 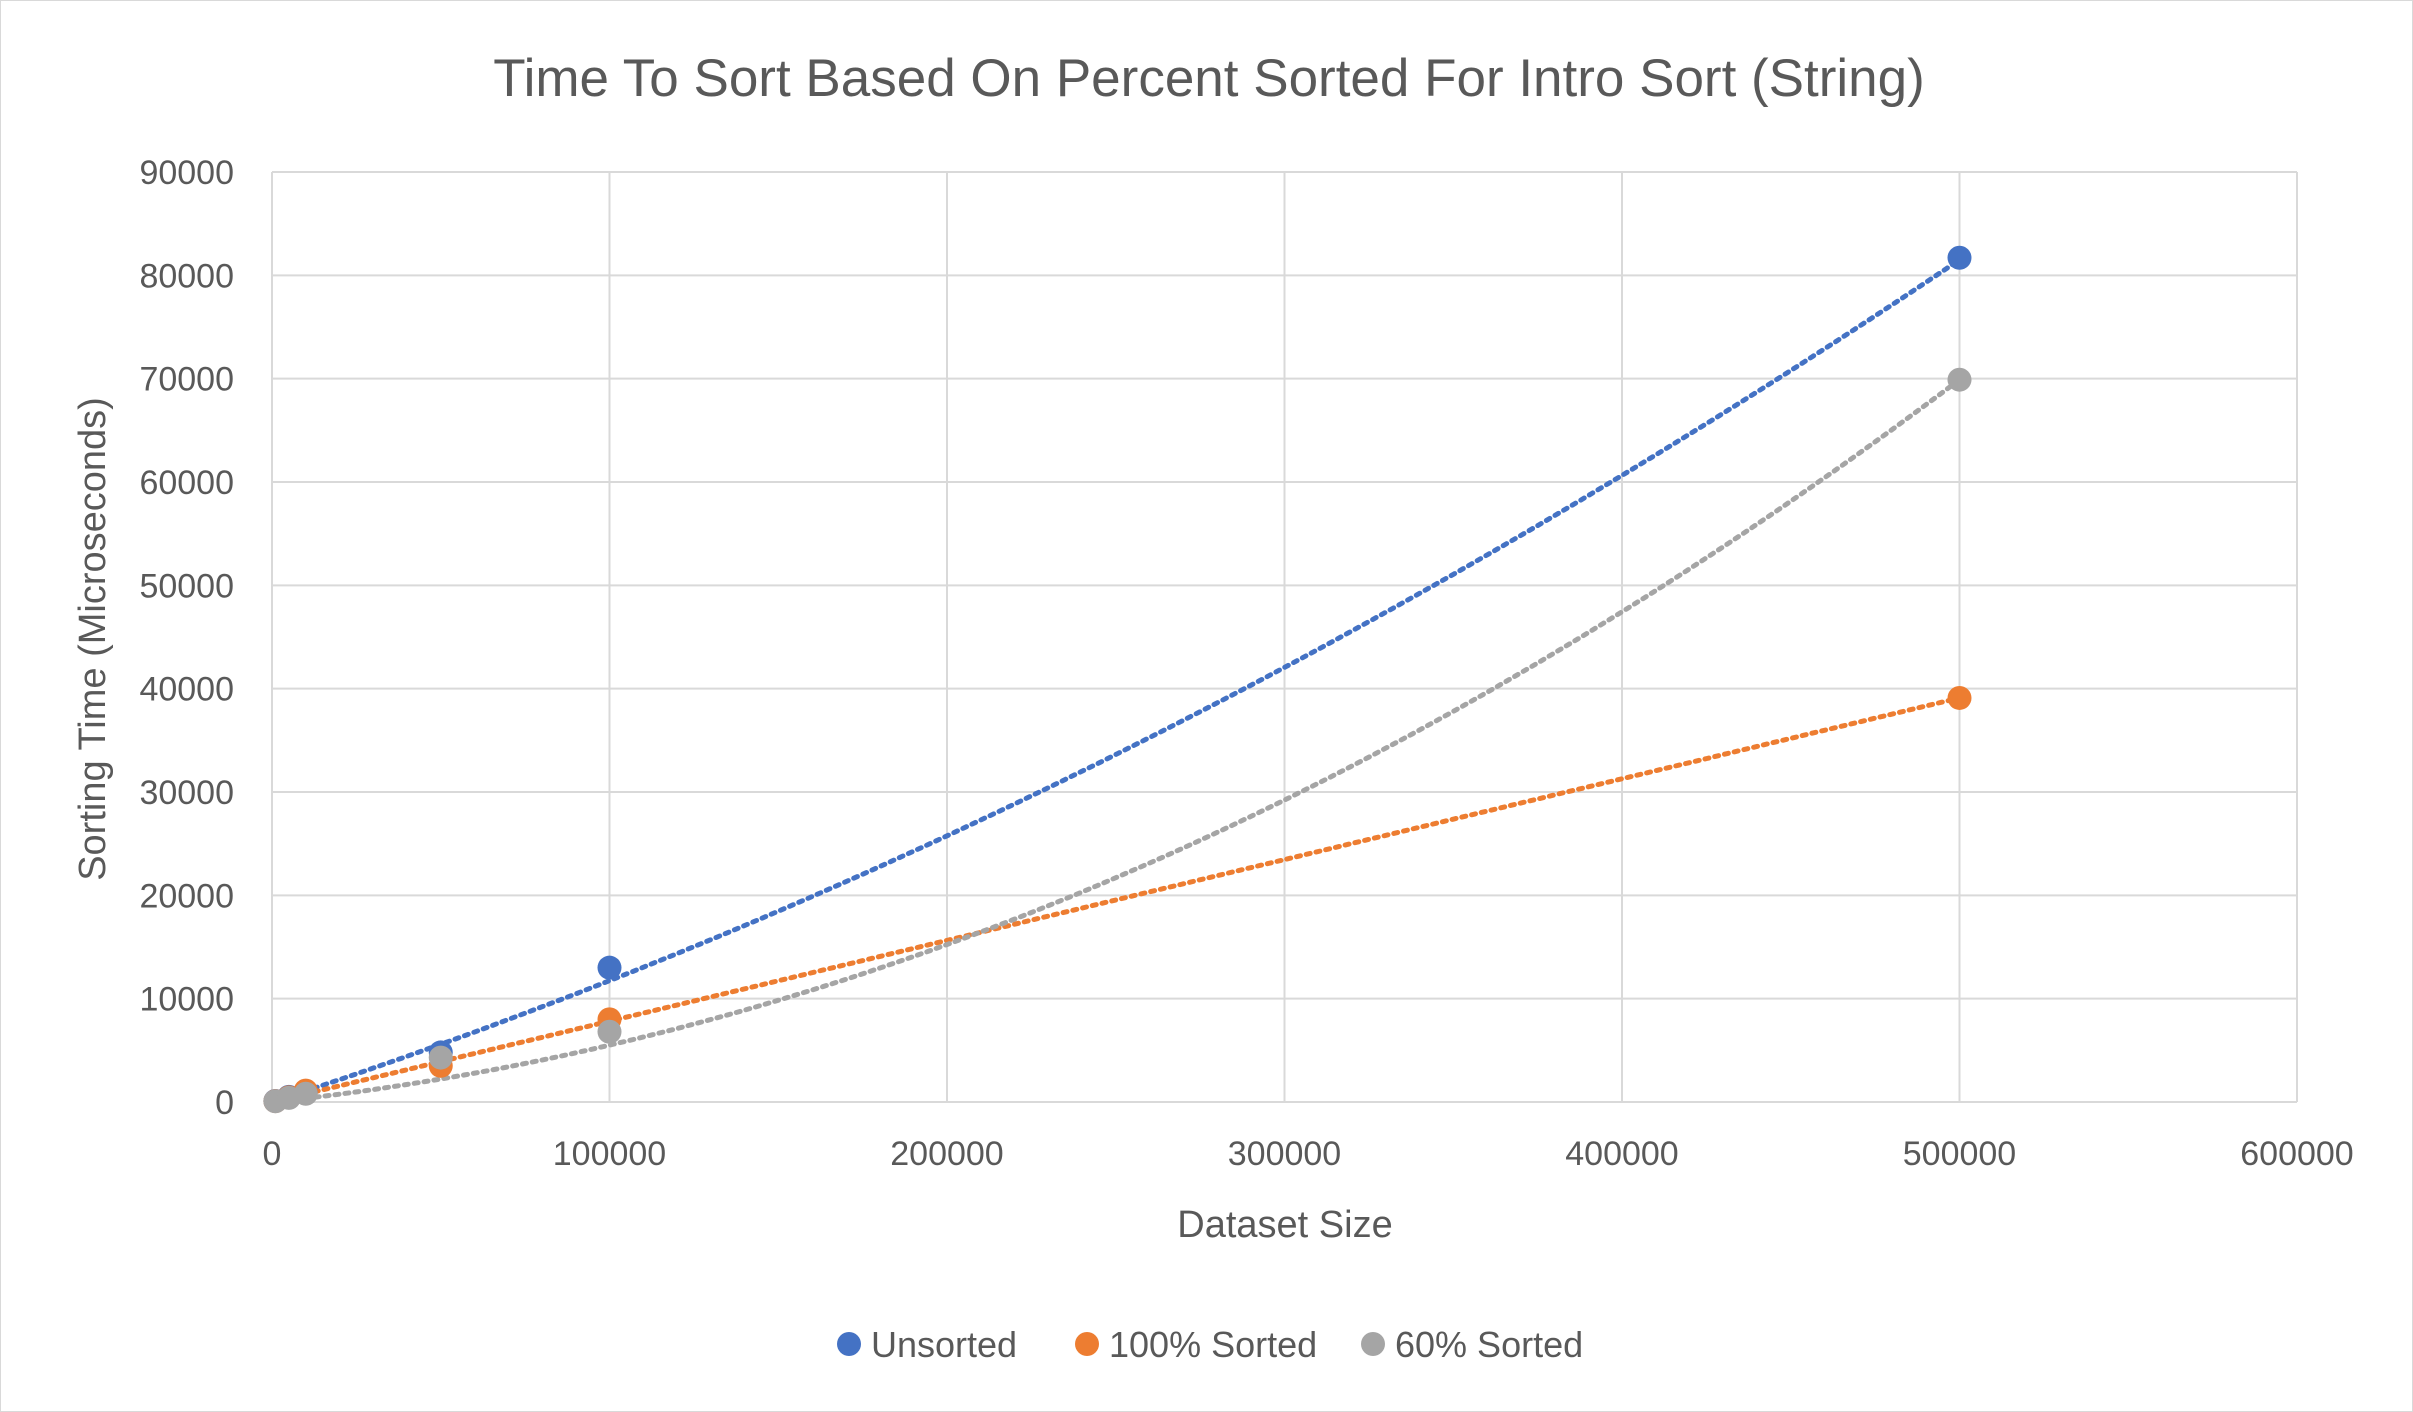 What do you see at coordinates (1489, 1344) in the screenshot?
I see `legend-label: 60% Sorted` at bounding box center [1489, 1344].